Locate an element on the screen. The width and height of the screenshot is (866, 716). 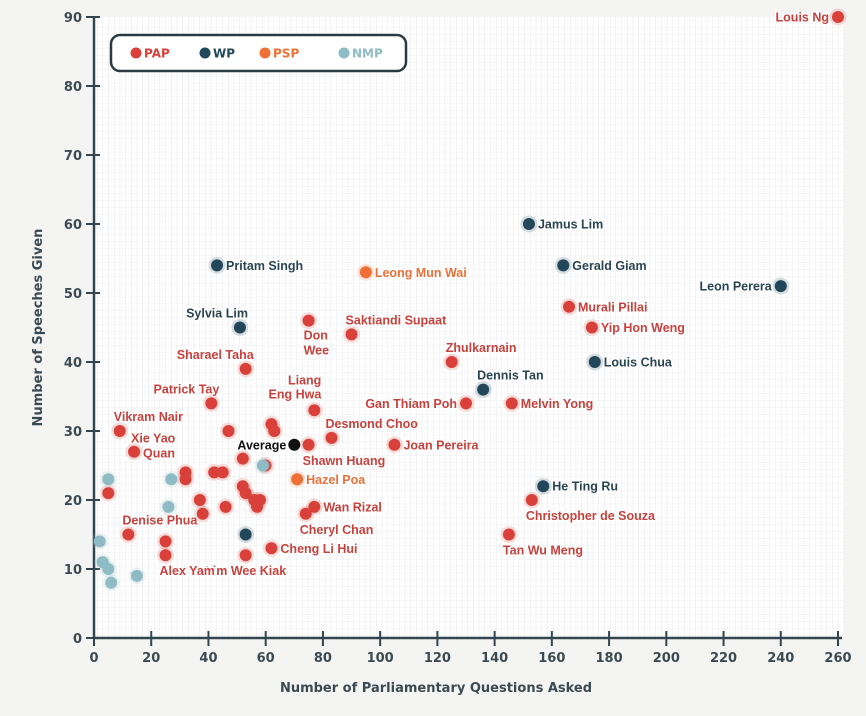
x-tick-label: 0 is located at coordinates (93, 658).